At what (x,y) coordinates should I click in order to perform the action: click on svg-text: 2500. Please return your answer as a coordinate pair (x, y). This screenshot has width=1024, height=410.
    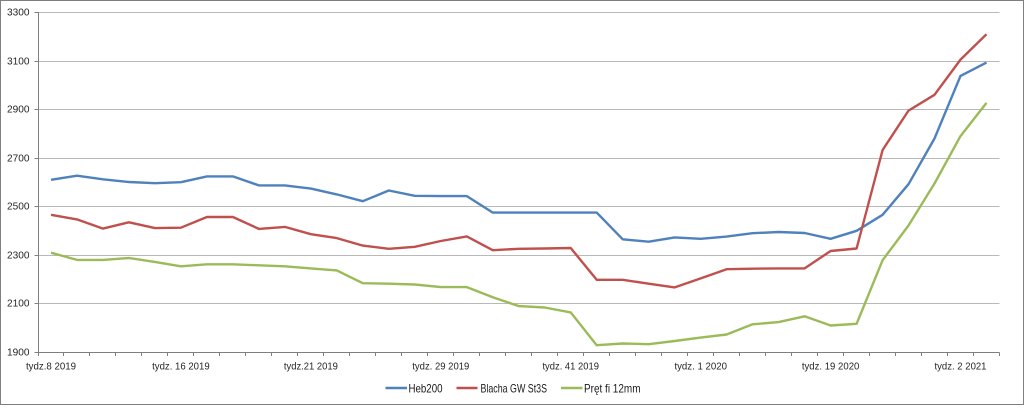
    Looking at the image, I should click on (18, 207).